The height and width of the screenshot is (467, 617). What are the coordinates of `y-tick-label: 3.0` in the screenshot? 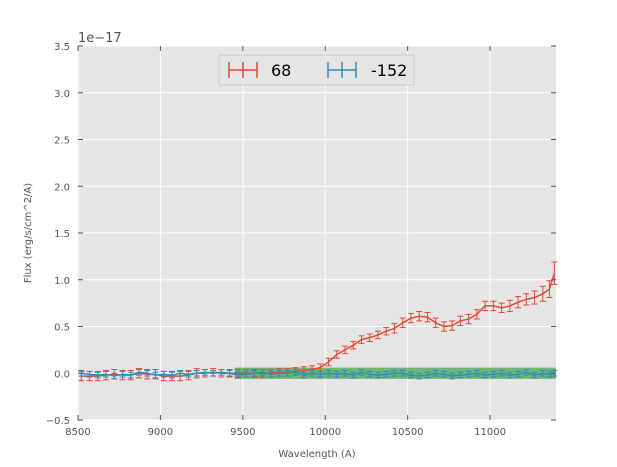 It's located at (62, 94).